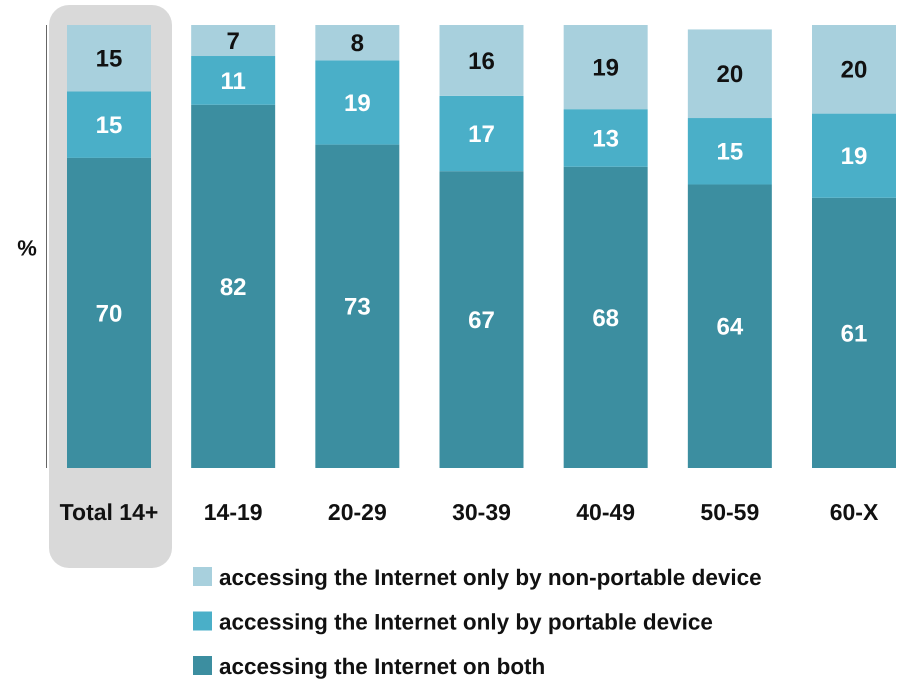 This screenshot has height=685, width=904. I want to click on x-tick-label: 14-19, so click(233, 512).